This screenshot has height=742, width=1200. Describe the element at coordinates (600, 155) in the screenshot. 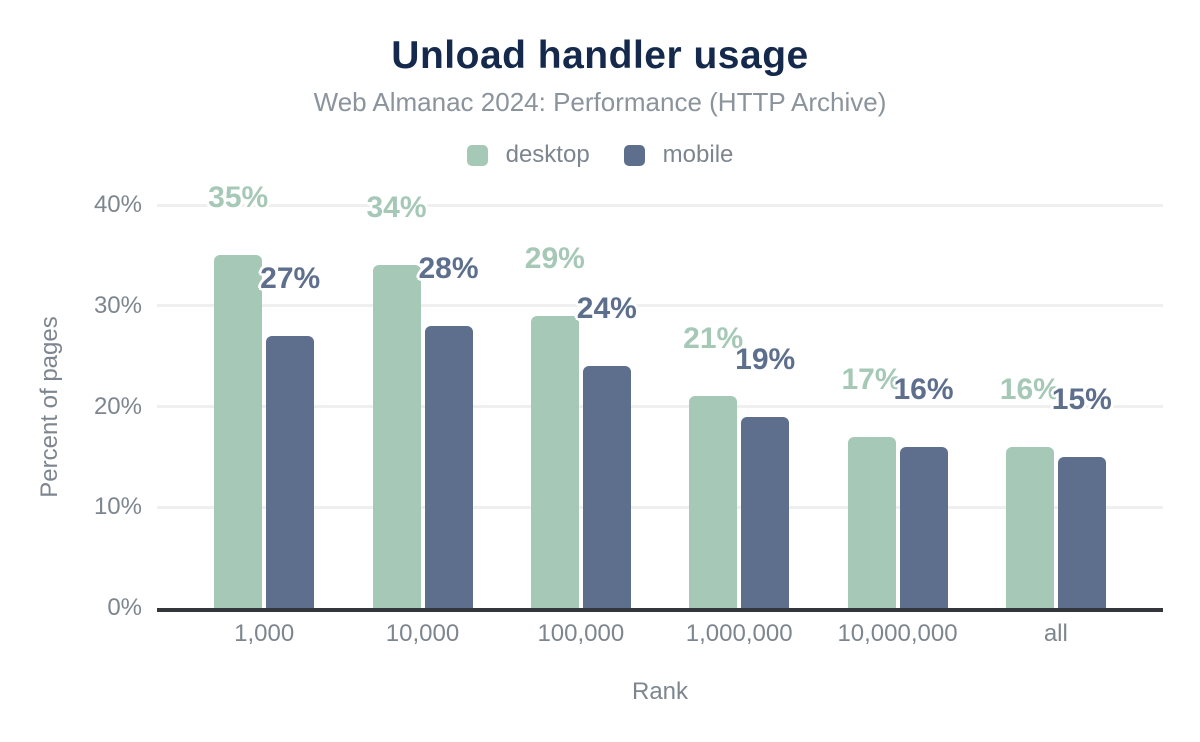

I see `legend: desktop mobile` at that location.